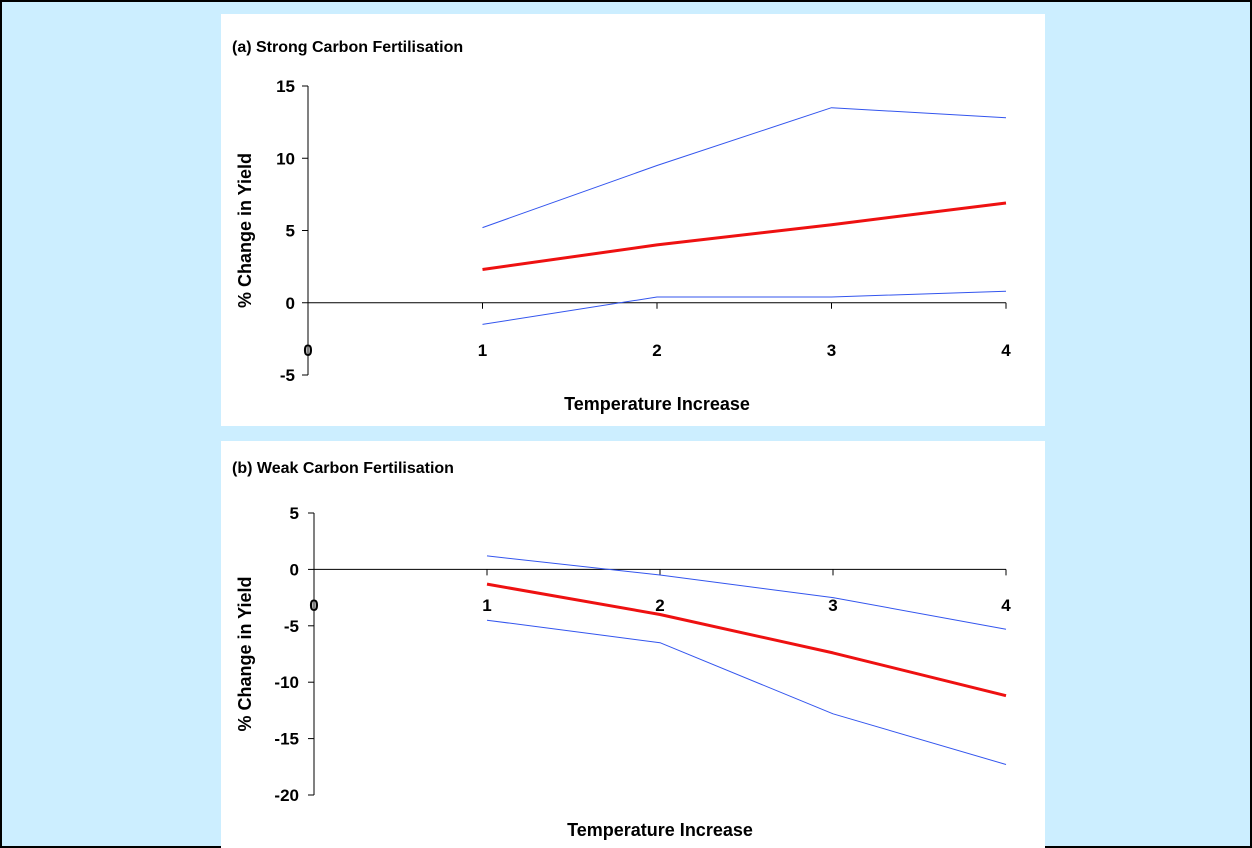 The width and height of the screenshot is (1252, 848). I want to click on y-tick-label: -10, so click(286, 682).